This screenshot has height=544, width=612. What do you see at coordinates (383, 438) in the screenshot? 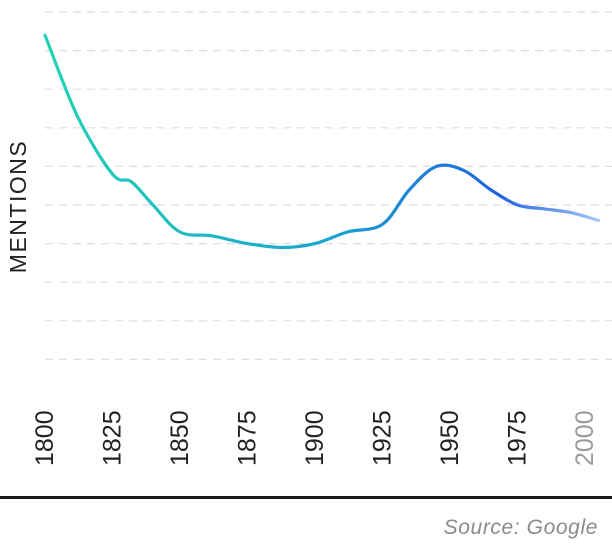
I see `x-tick-label: 1925` at bounding box center [383, 438].